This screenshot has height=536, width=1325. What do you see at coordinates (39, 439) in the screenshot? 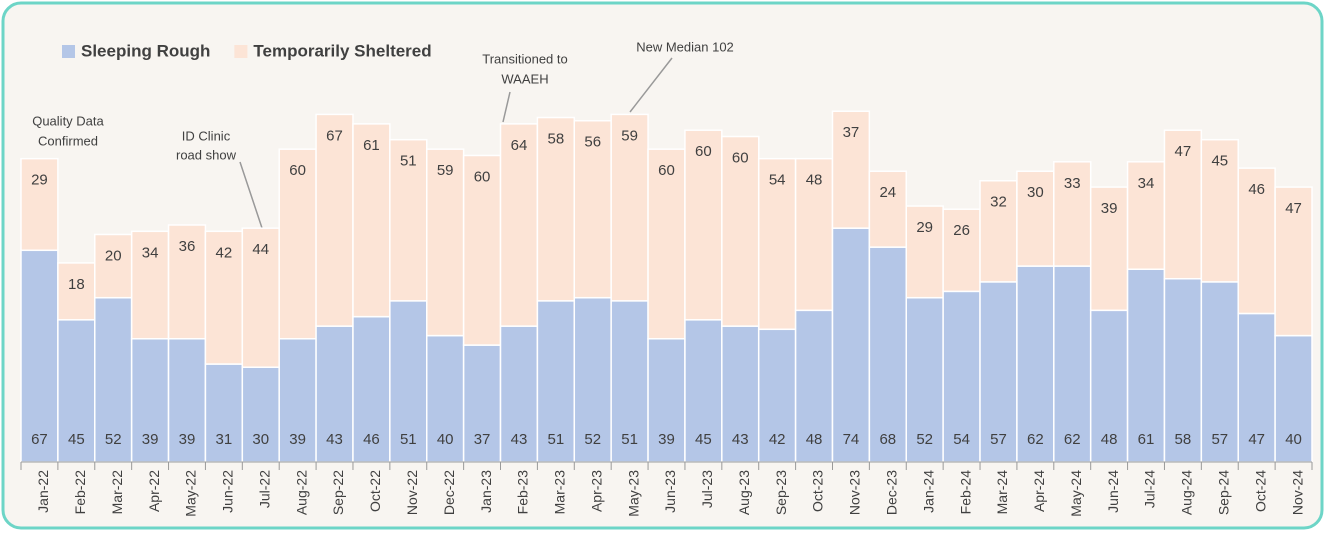
I see `data-label: 67` at bounding box center [39, 439].